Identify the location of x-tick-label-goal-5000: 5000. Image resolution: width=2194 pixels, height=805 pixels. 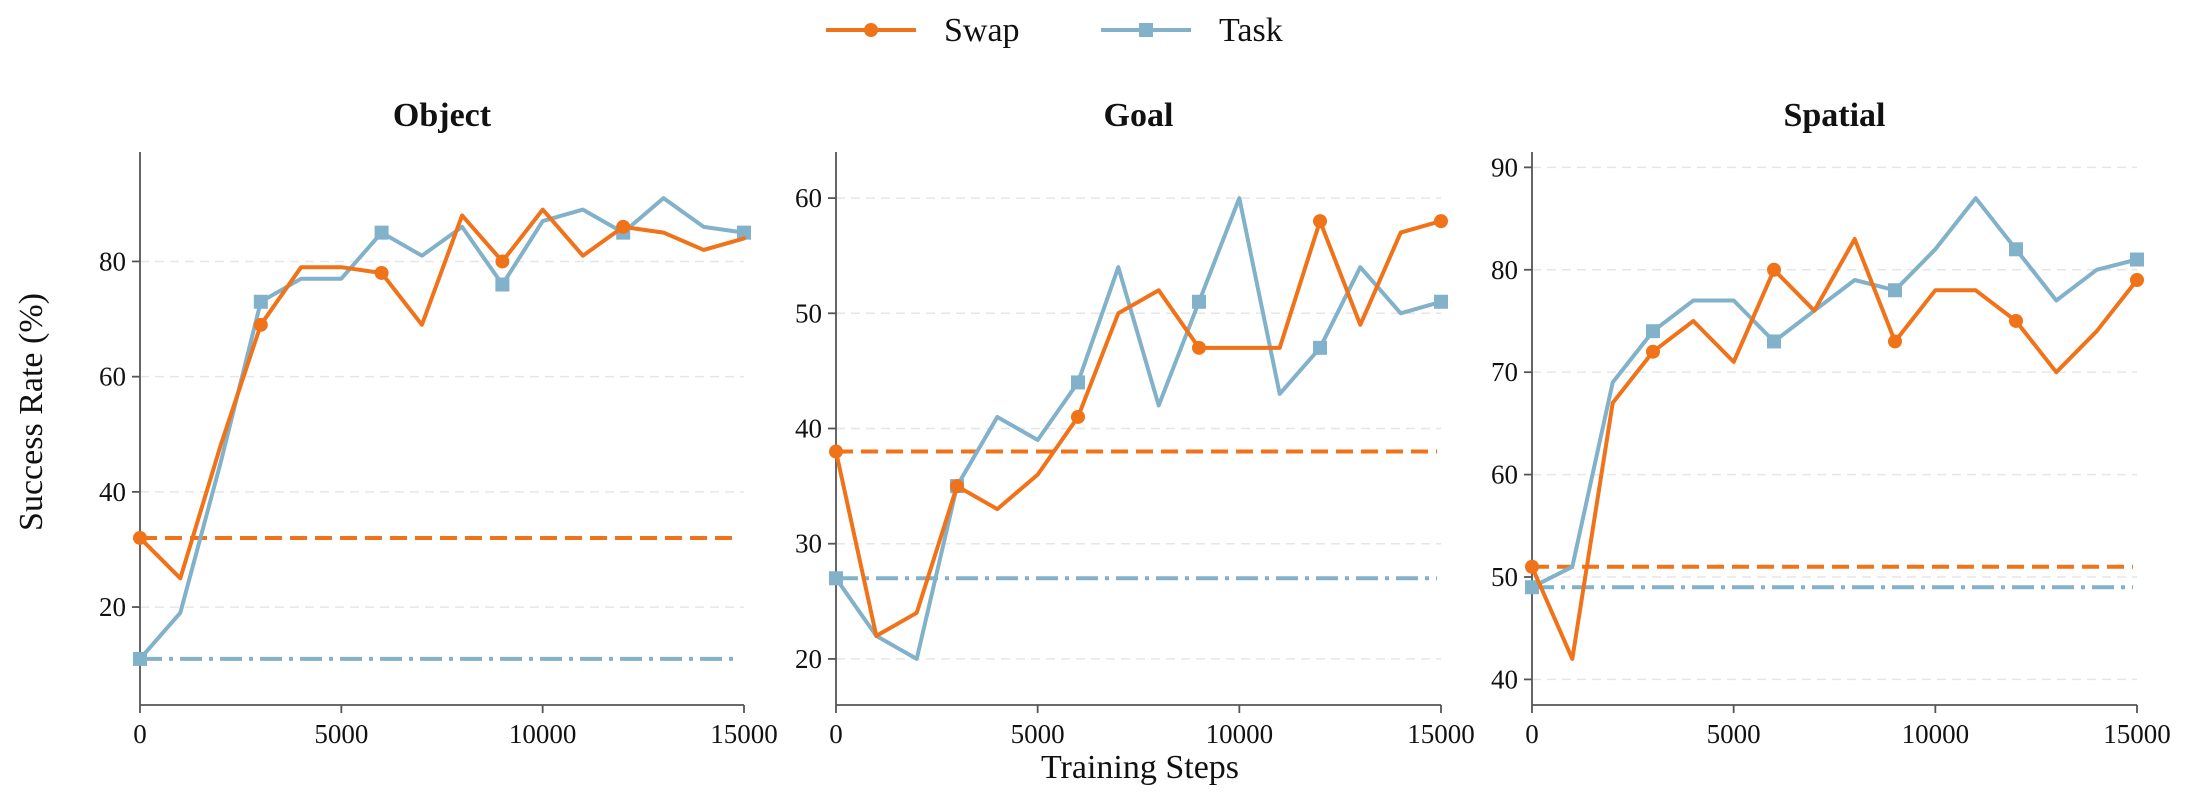
(1038, 734).